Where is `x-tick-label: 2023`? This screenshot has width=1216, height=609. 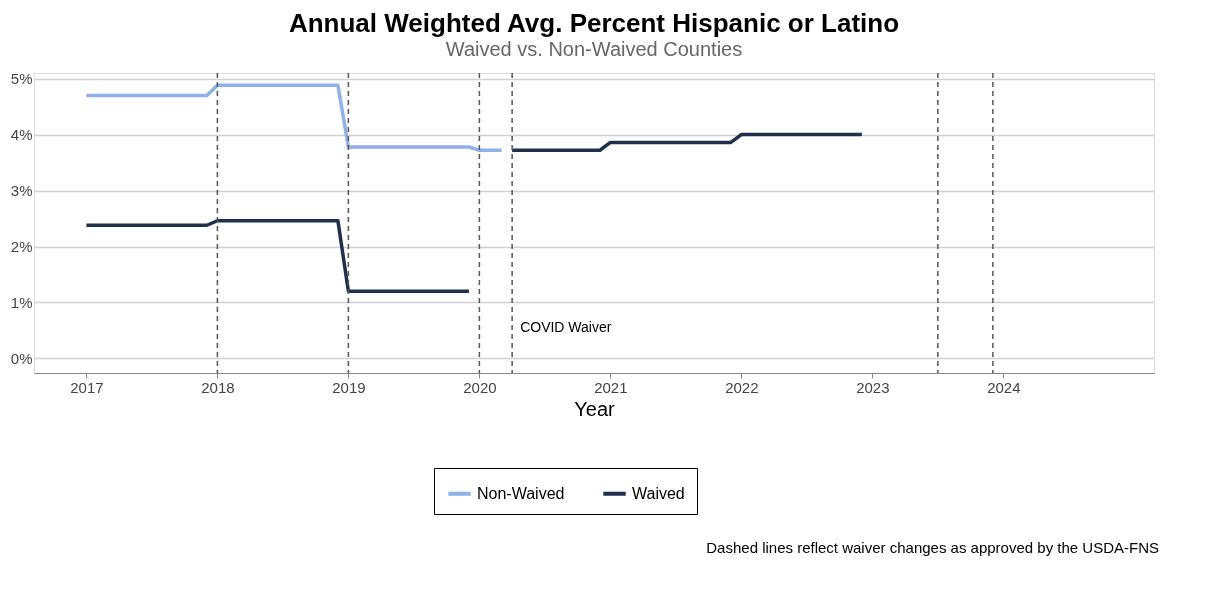 x-tick-label: 2023 is located at coordinates (873, 387).